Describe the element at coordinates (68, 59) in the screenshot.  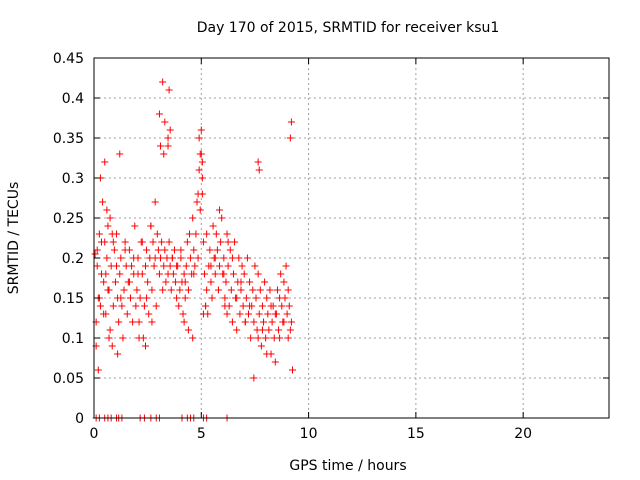
I see `y-tick-label: 0.45` at that location.